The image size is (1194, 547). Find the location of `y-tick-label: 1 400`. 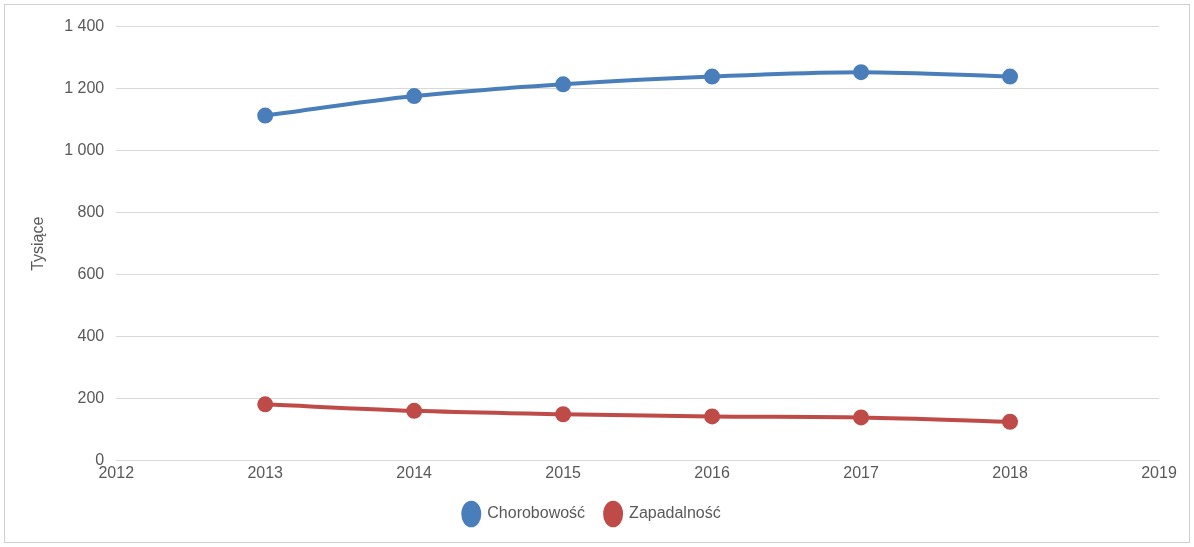

y-tick-label: 1 400 is located at coordinates (84, 26).